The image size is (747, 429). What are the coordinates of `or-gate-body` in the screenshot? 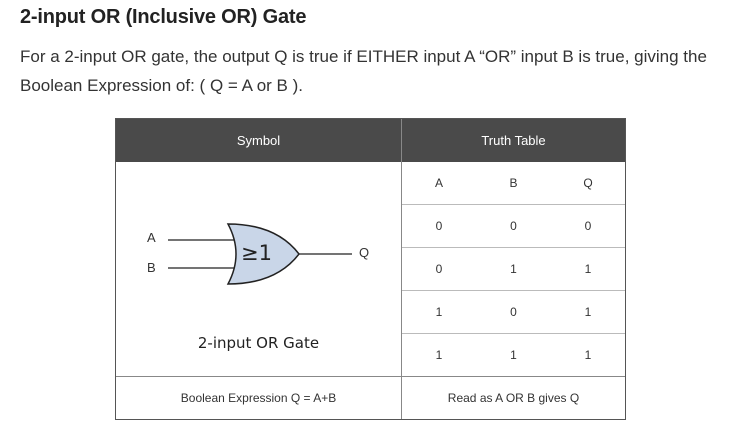 It's located at (263, 254).